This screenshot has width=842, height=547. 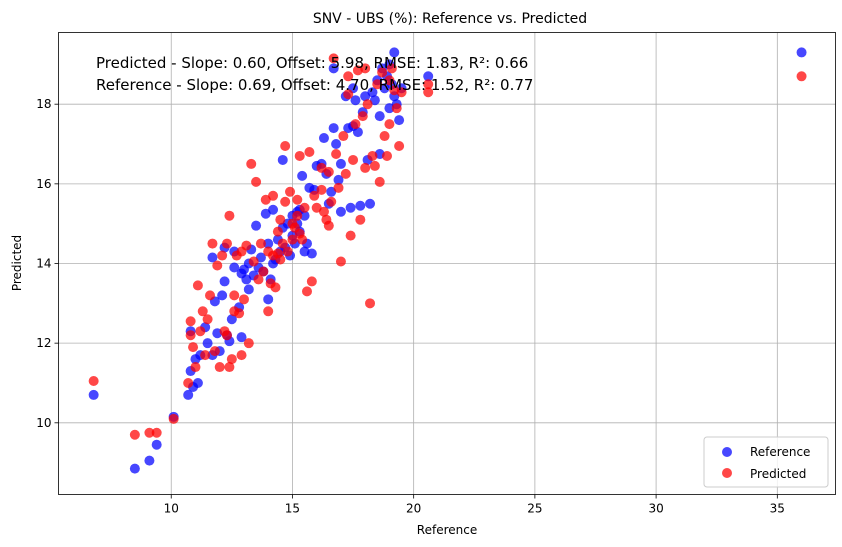 I want to click on legend-box, so click(x=766, y=462).